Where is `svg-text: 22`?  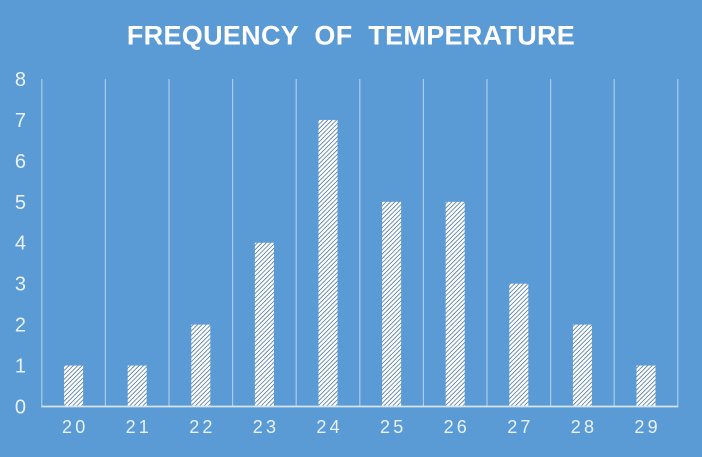
svg-text: 22 is located at coordinates (202, 427).